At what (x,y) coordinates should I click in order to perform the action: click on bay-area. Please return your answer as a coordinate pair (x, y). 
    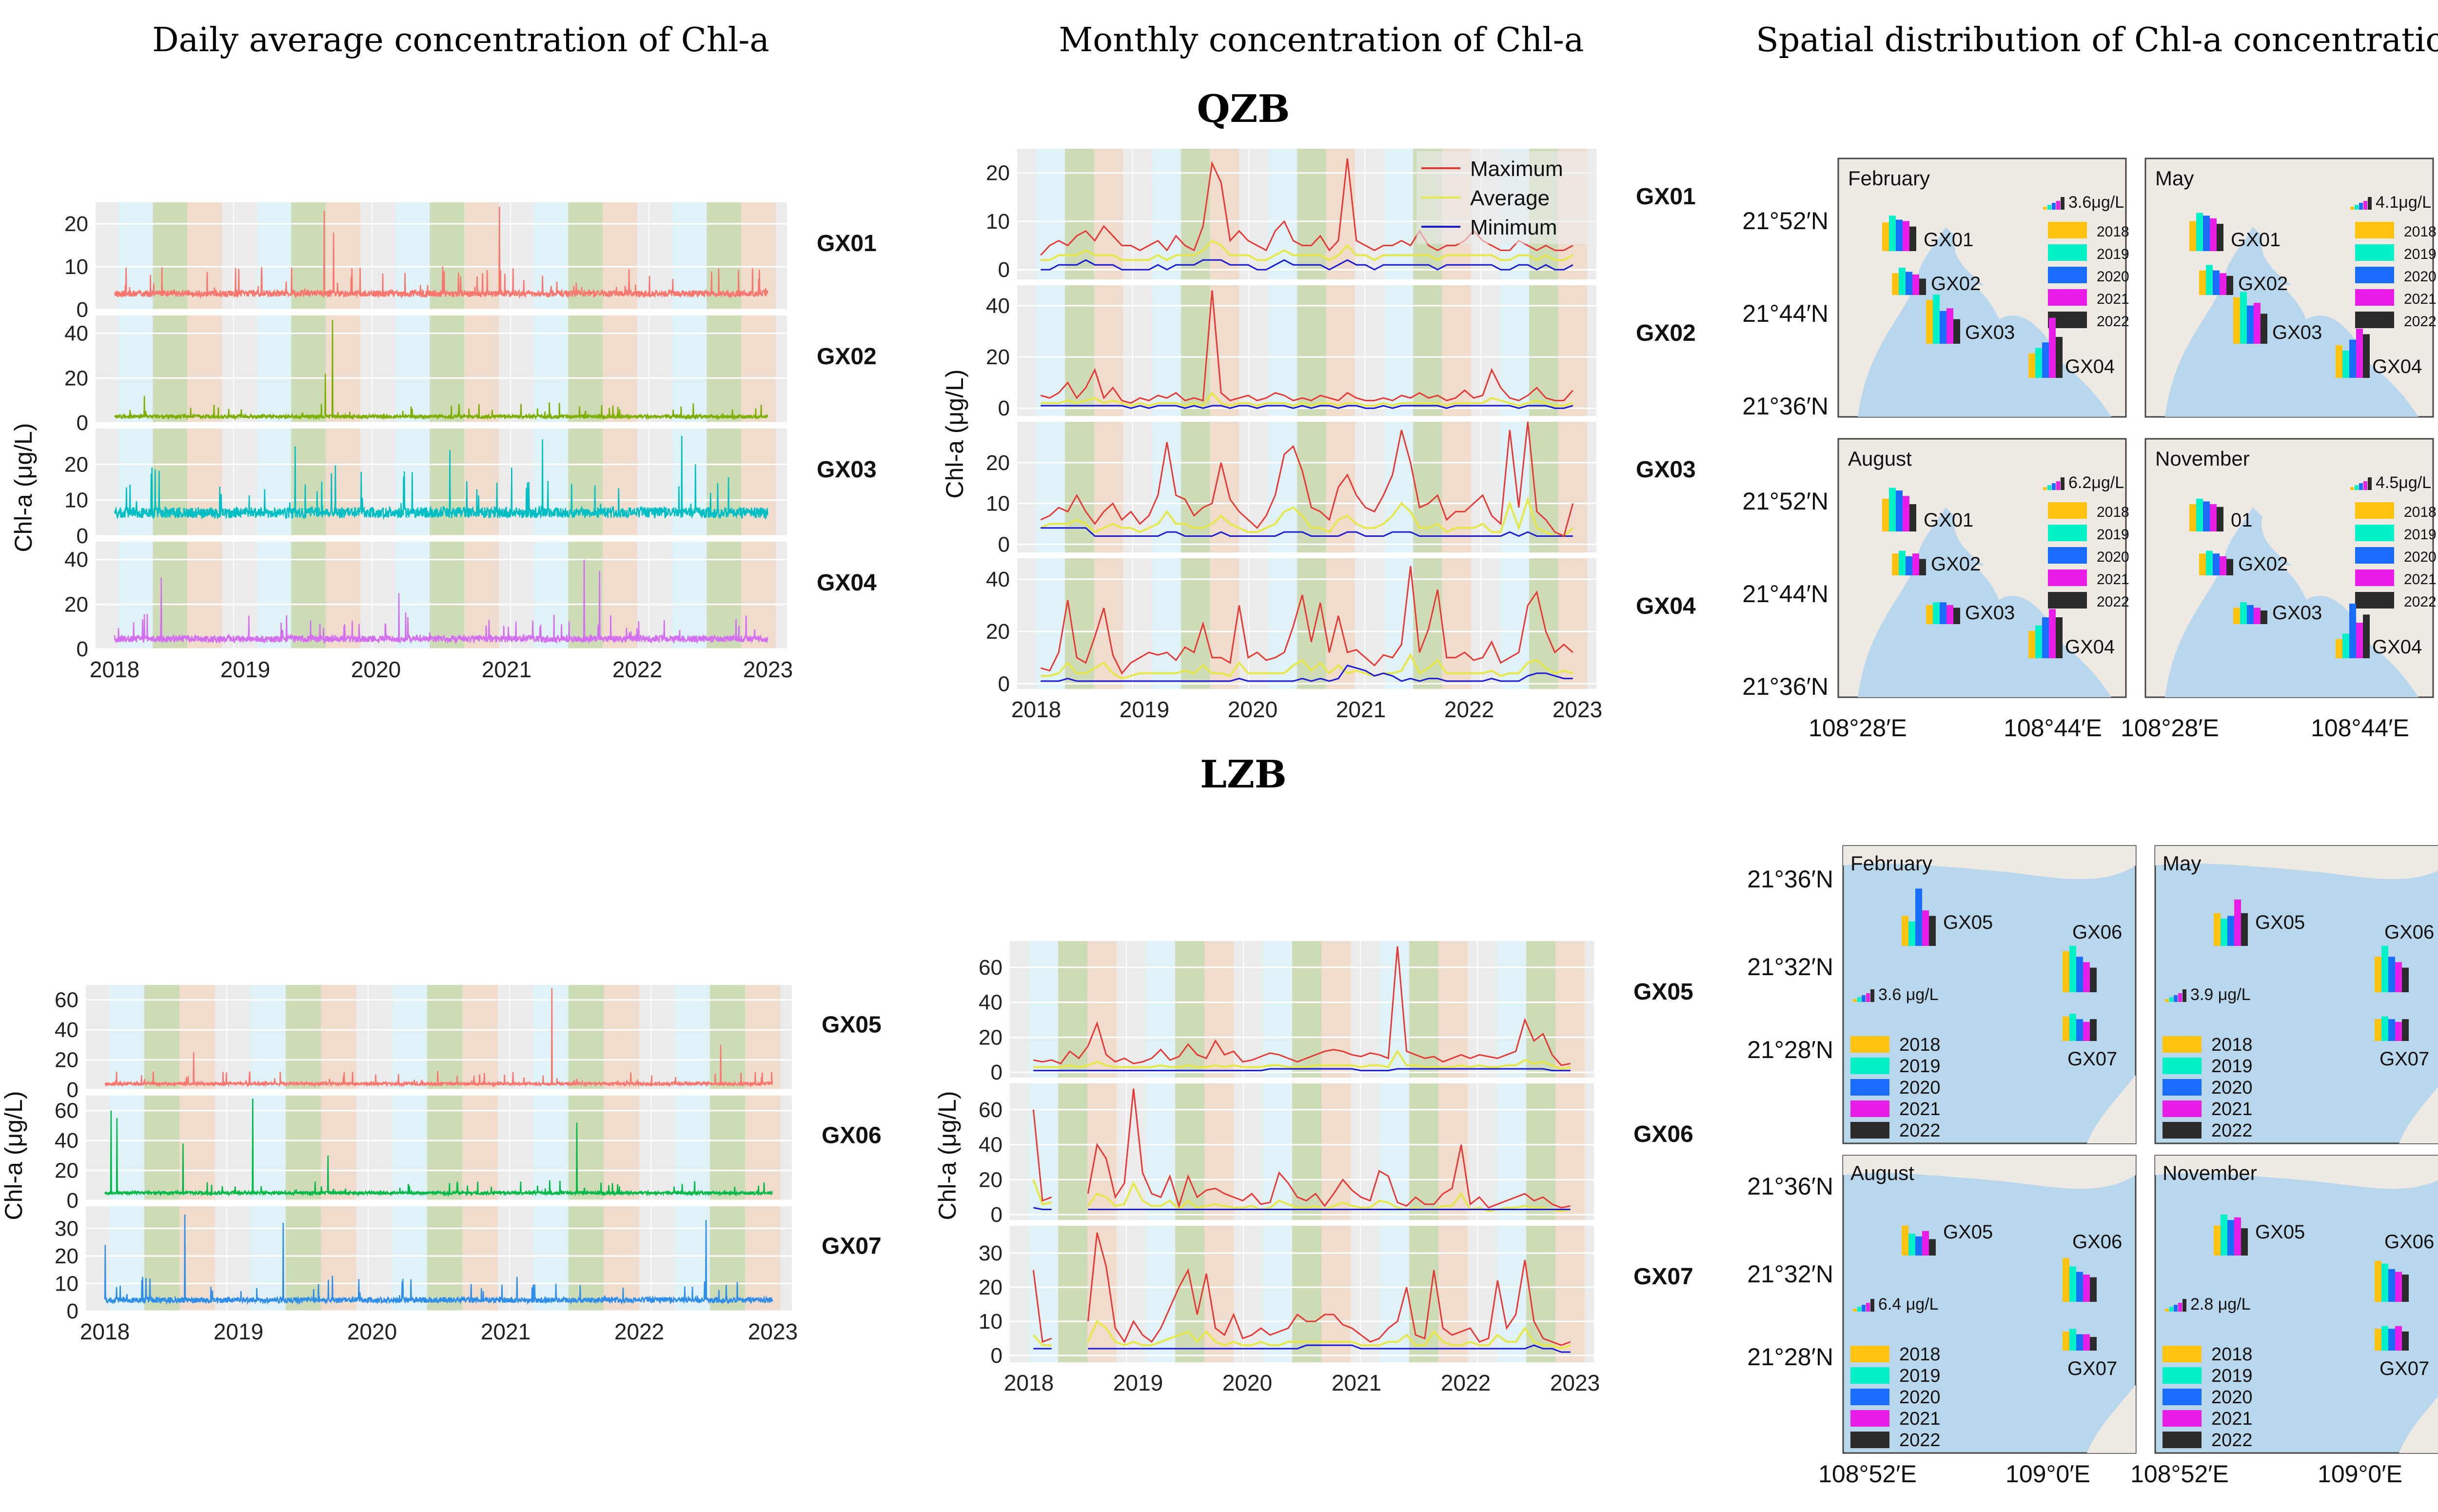
    Looking at the image, I should click on (2257, 256).